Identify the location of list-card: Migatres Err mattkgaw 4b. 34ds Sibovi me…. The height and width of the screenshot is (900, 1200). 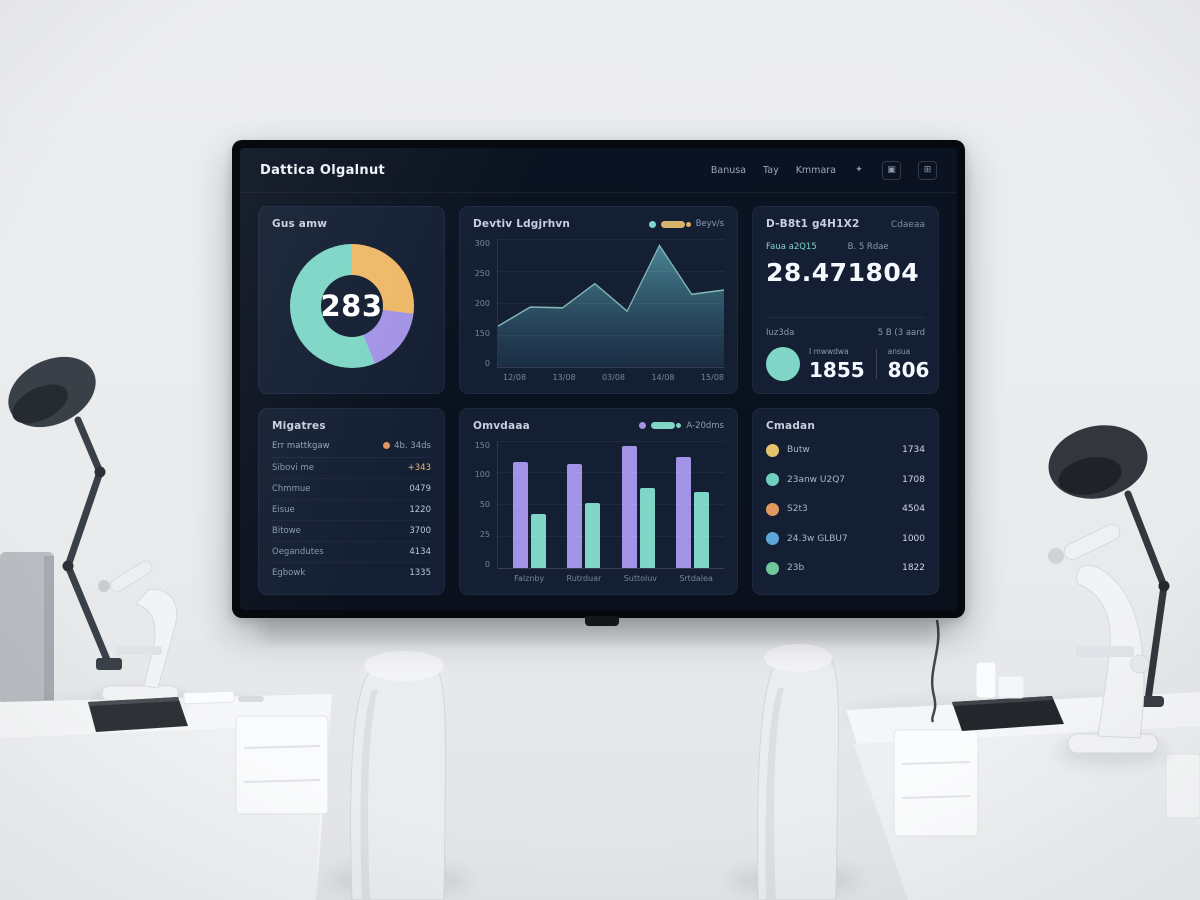
(351, 501).